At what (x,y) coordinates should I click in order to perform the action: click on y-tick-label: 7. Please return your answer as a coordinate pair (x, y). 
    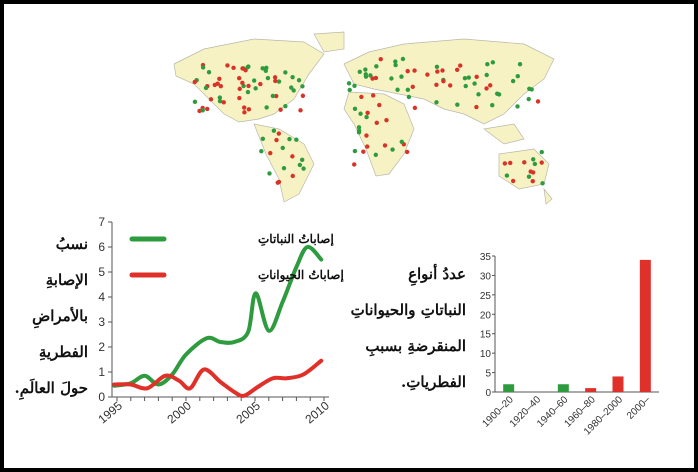
    Looking at the image, I should click on (101, 222).